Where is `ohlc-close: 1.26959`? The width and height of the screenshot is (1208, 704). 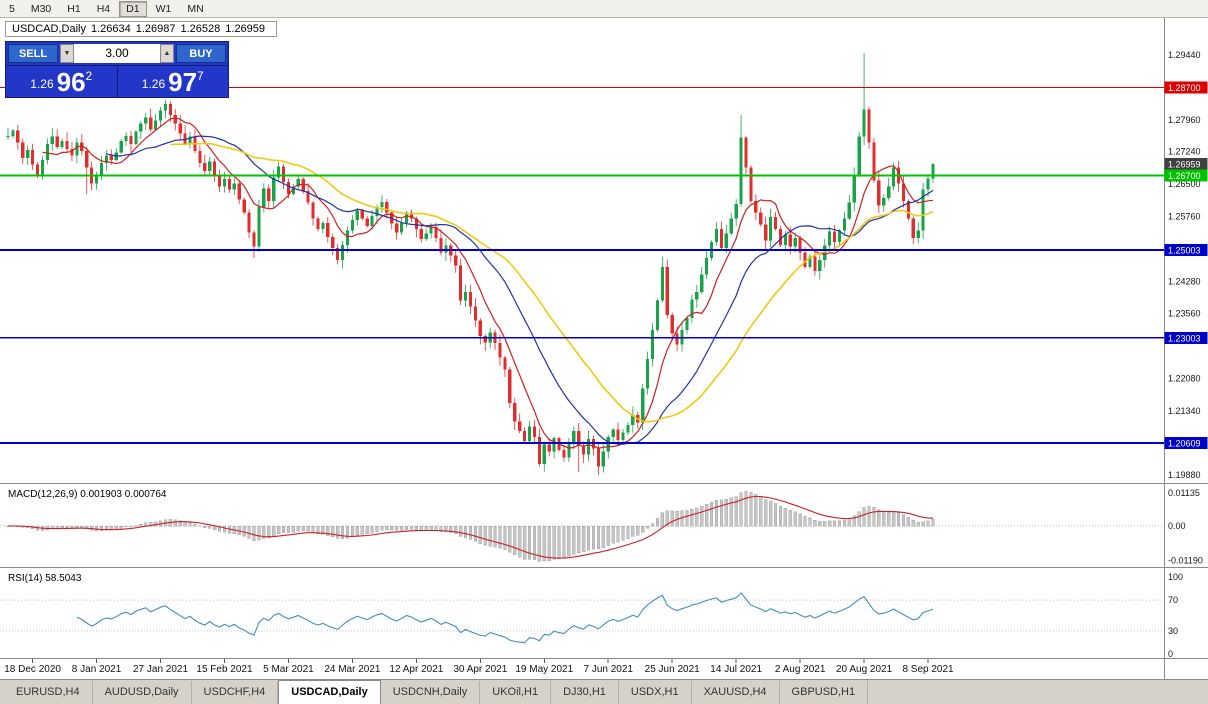 ohlc-close: 1.26959 is located at coordinates (245, 29).